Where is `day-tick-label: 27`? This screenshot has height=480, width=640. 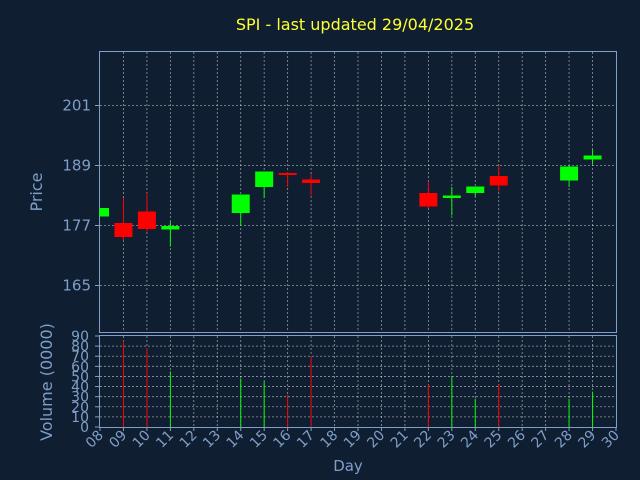
day-tick-label: 27 is located at coordinates (541, 440).